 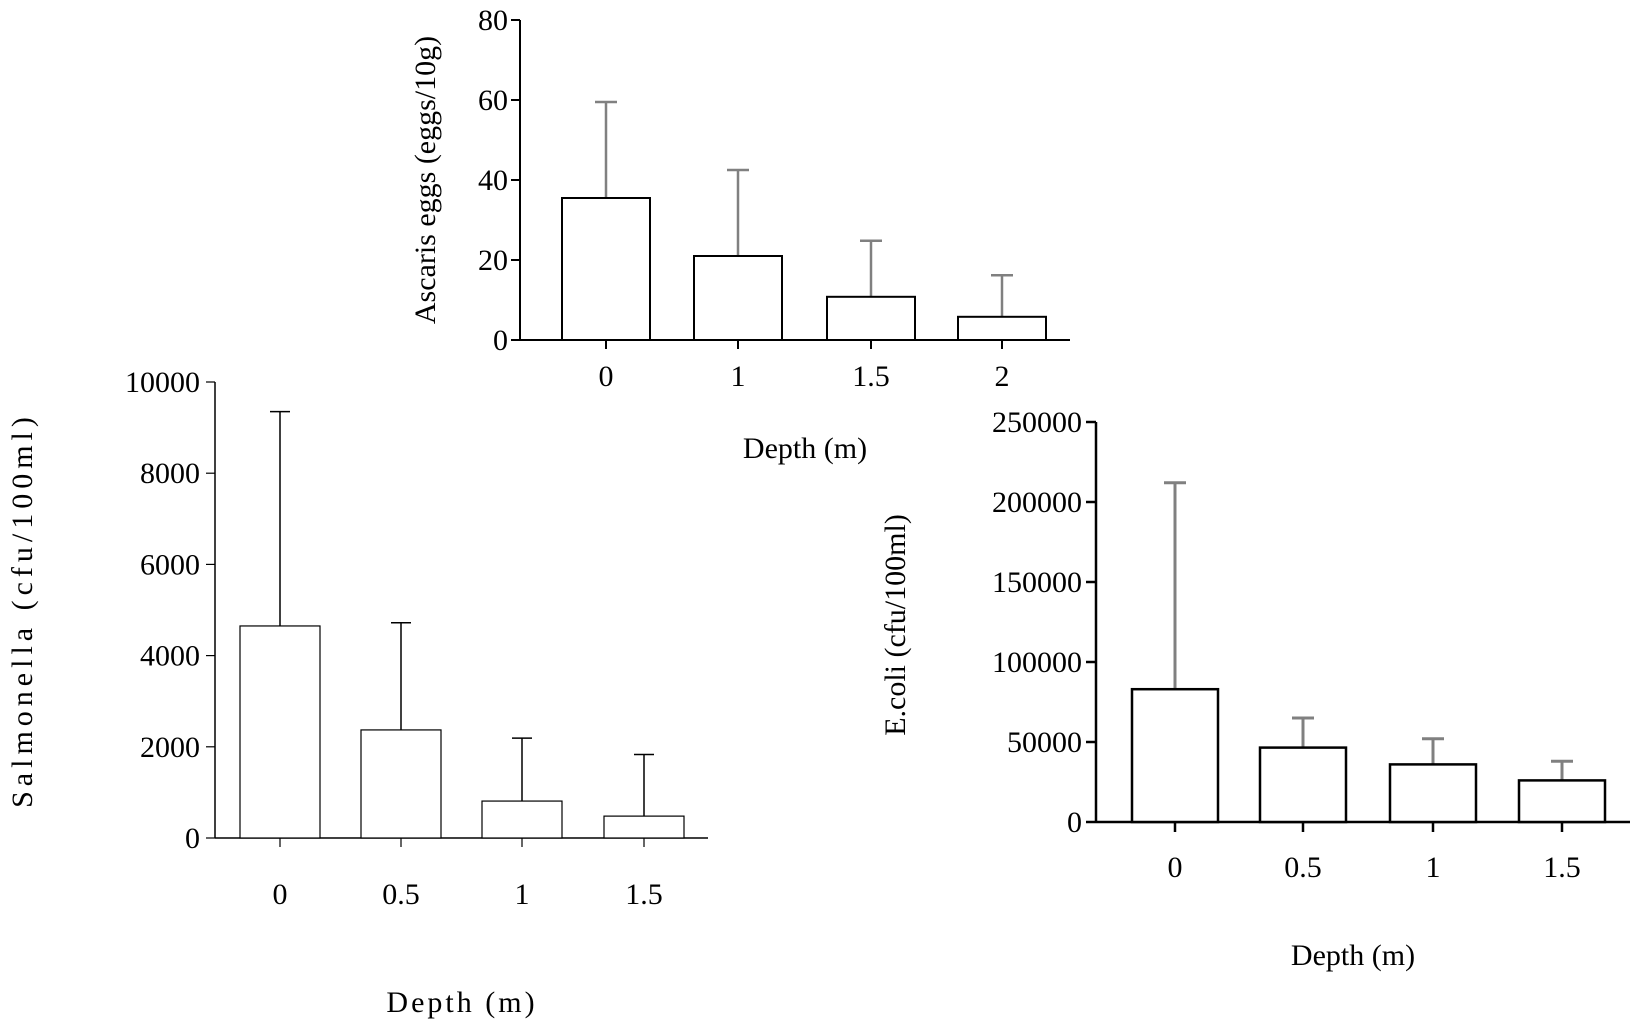 I want to click on ascaris-y-tick-label: 20, so click(x=493, y=260).